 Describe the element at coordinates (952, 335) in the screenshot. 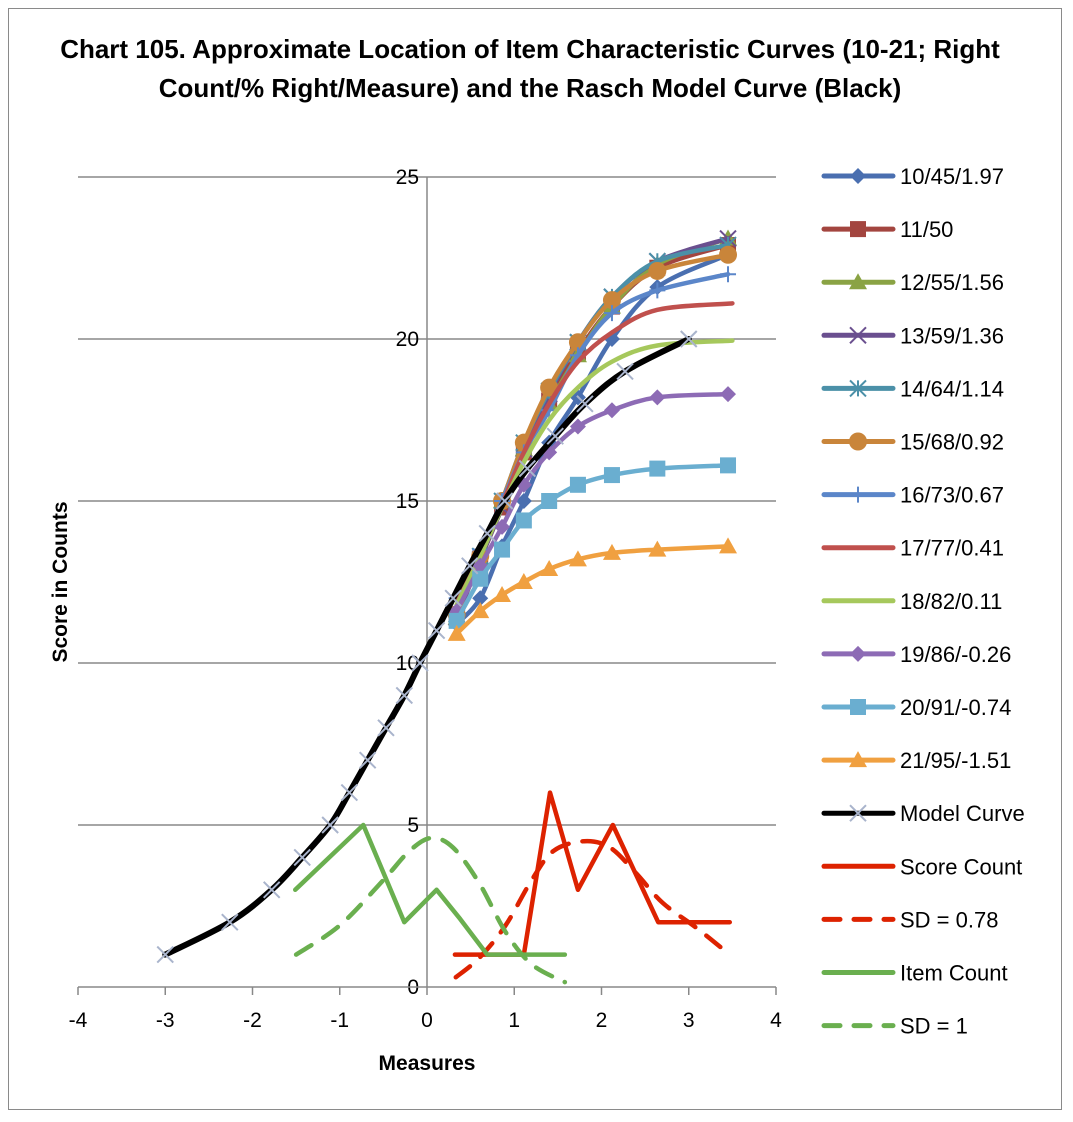

I see `legend-label: 13/59/1.36` at that location.